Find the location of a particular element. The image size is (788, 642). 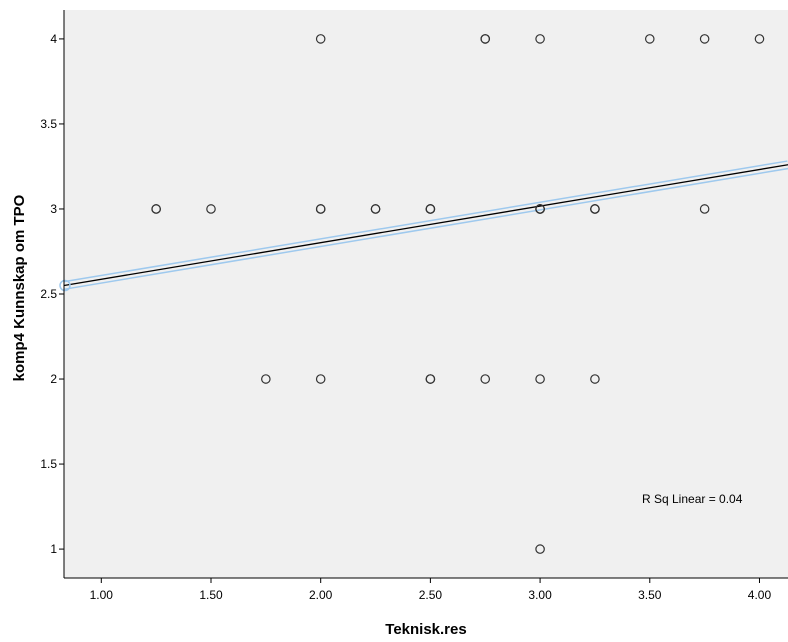

x-tick-label: 2.50 is located at coordinates (431, 595).